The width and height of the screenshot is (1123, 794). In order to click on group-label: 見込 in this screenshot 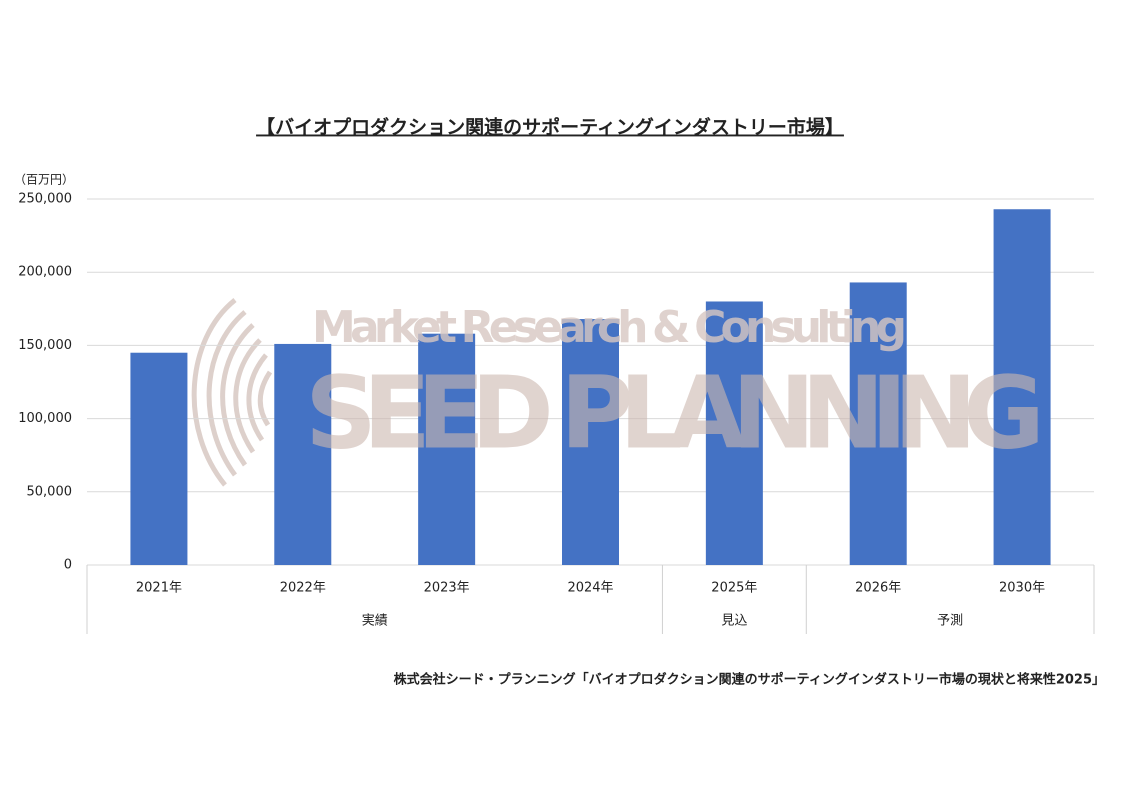, I will do `click(734, 621)`.